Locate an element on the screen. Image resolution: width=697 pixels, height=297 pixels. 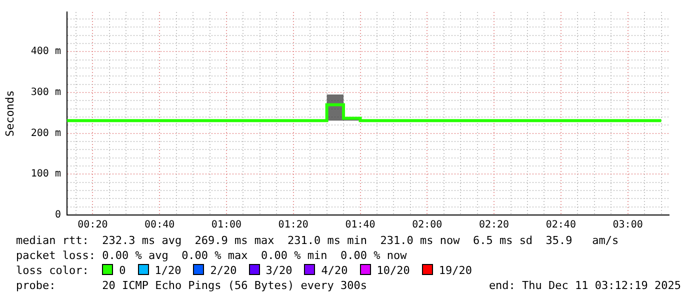
x-tick-label: 01:00 is located at coordinates (226, 225).